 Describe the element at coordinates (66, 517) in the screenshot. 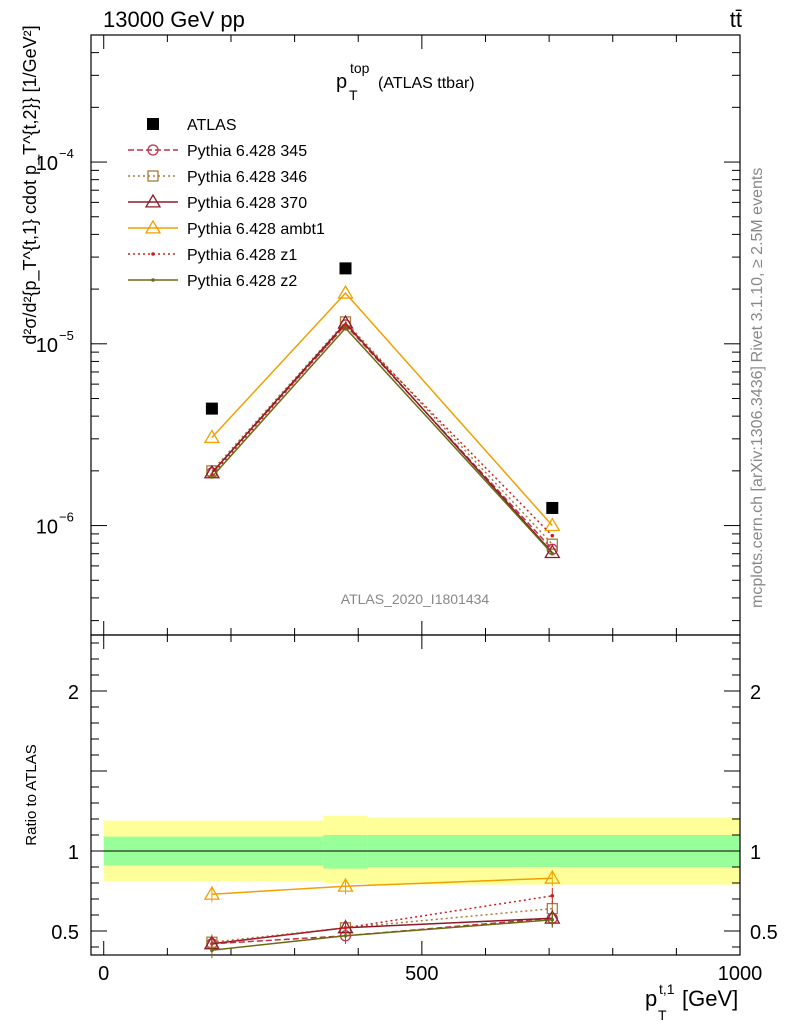

I see `y-tick-exp: −6` at that location.